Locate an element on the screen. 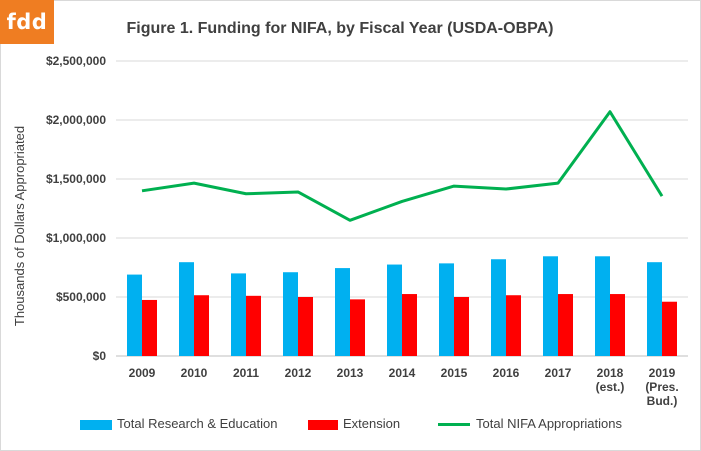 The width and height of the screenshot is (701, 451). y-tick-label: $0 is located at coordinates (100, 356).